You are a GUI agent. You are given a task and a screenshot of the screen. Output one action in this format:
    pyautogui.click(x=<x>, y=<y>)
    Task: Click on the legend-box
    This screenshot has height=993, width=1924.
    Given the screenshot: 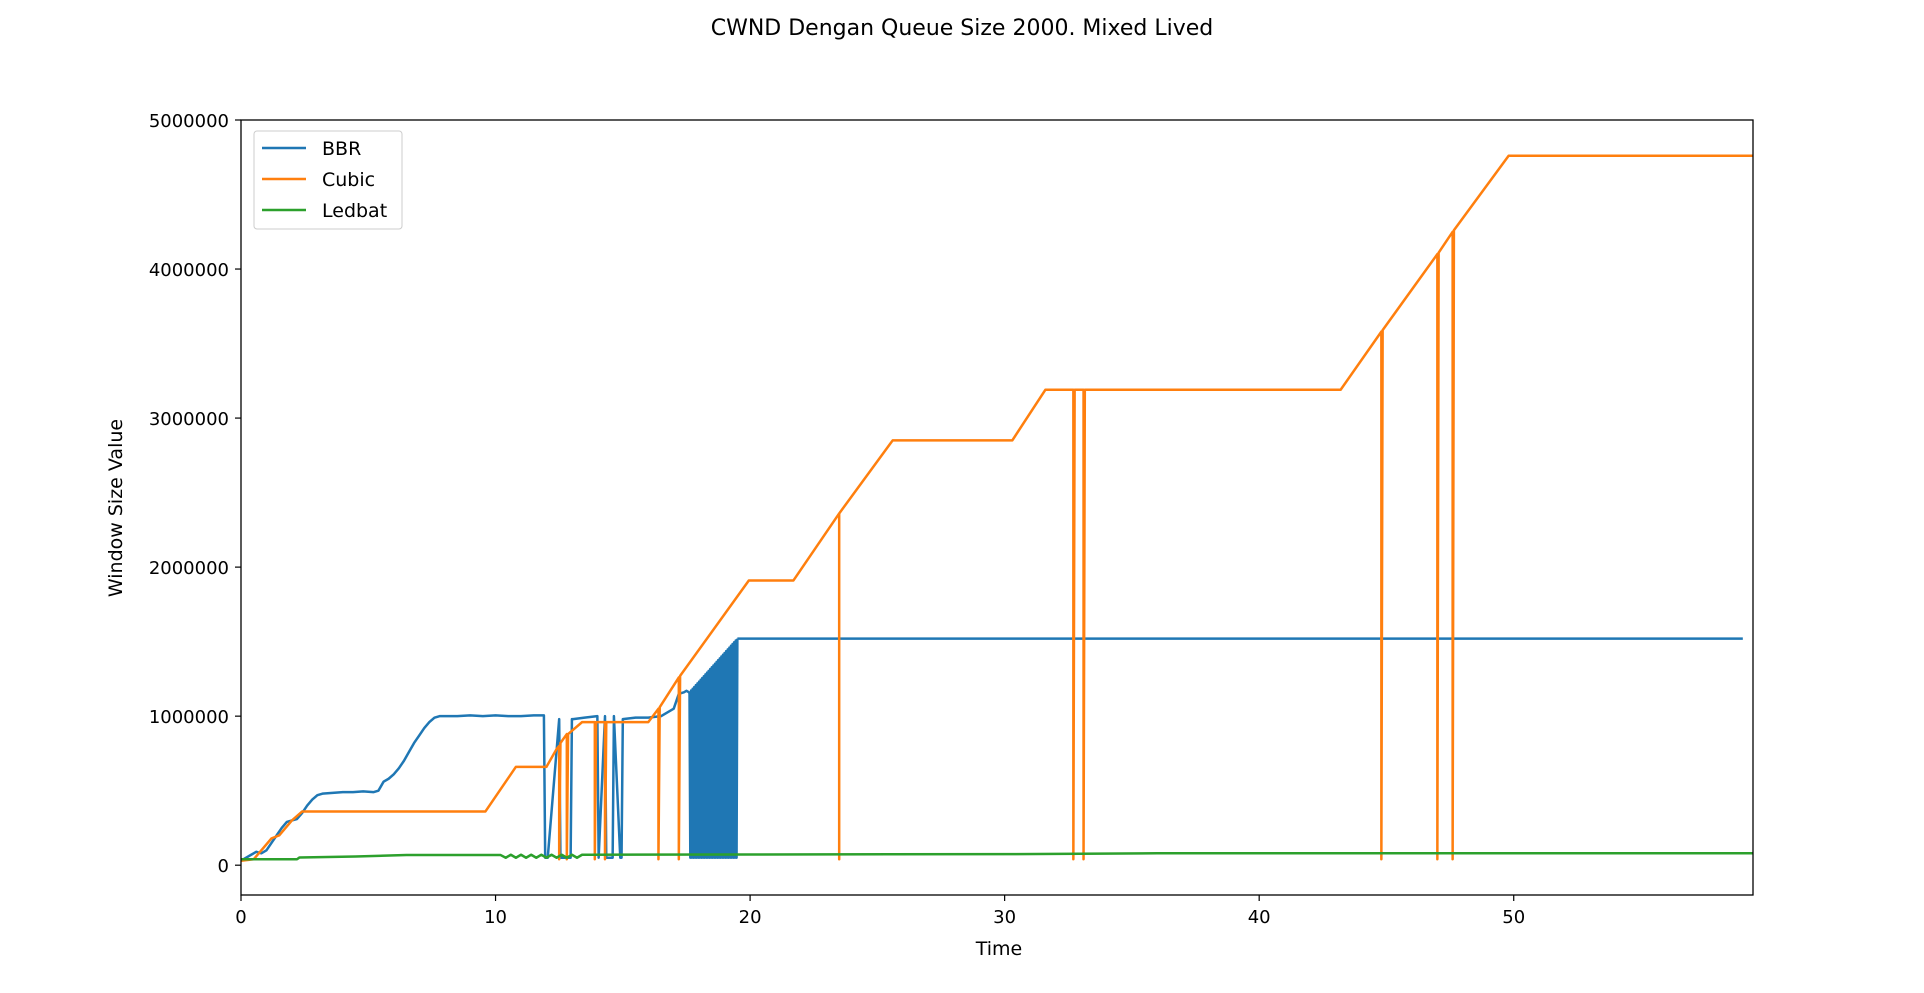 What is the action you would take?
    pyautogui.click(x=328, y=180)
    